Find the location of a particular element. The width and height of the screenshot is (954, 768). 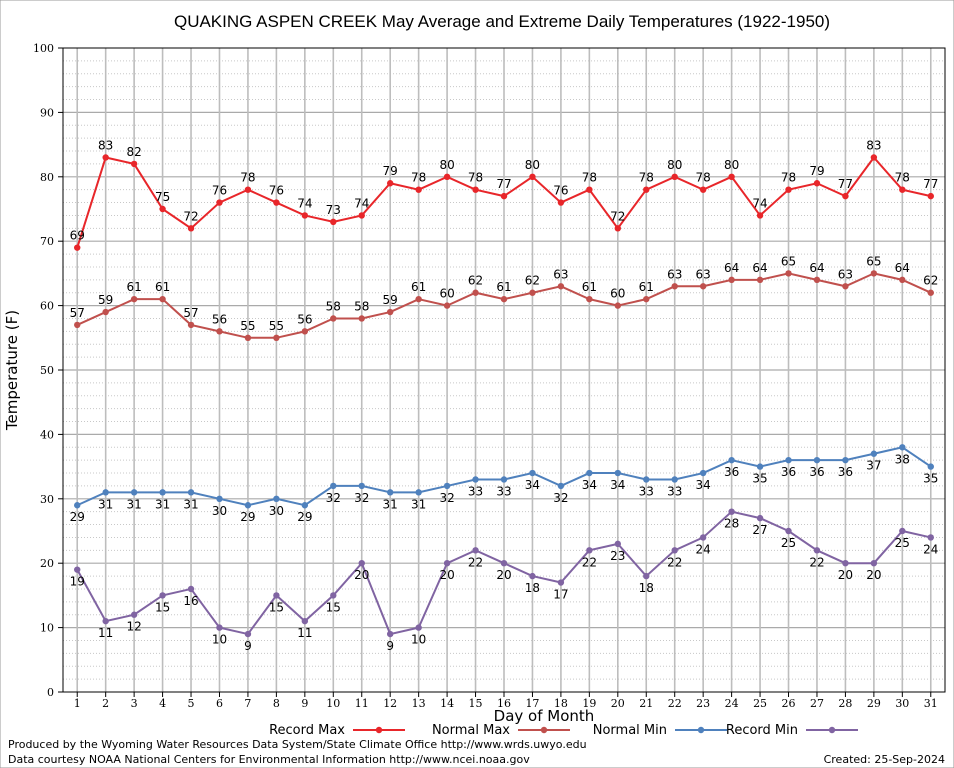

x-tick-label: 9 is located at coordinates (304, 703).